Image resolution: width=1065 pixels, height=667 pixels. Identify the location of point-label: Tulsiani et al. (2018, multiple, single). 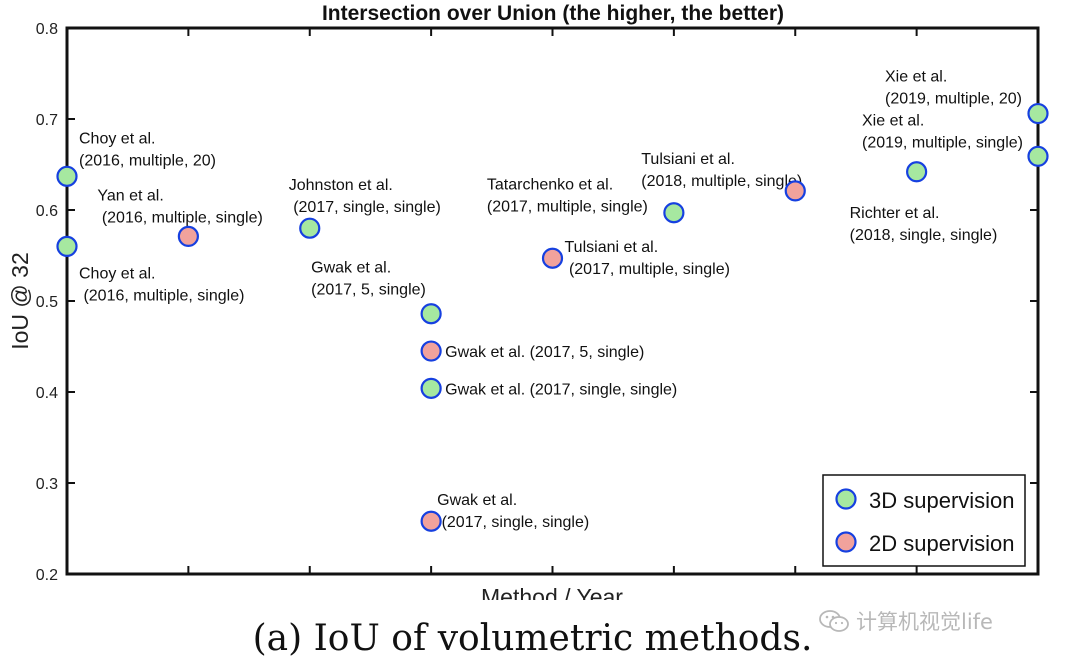
(721, 170).